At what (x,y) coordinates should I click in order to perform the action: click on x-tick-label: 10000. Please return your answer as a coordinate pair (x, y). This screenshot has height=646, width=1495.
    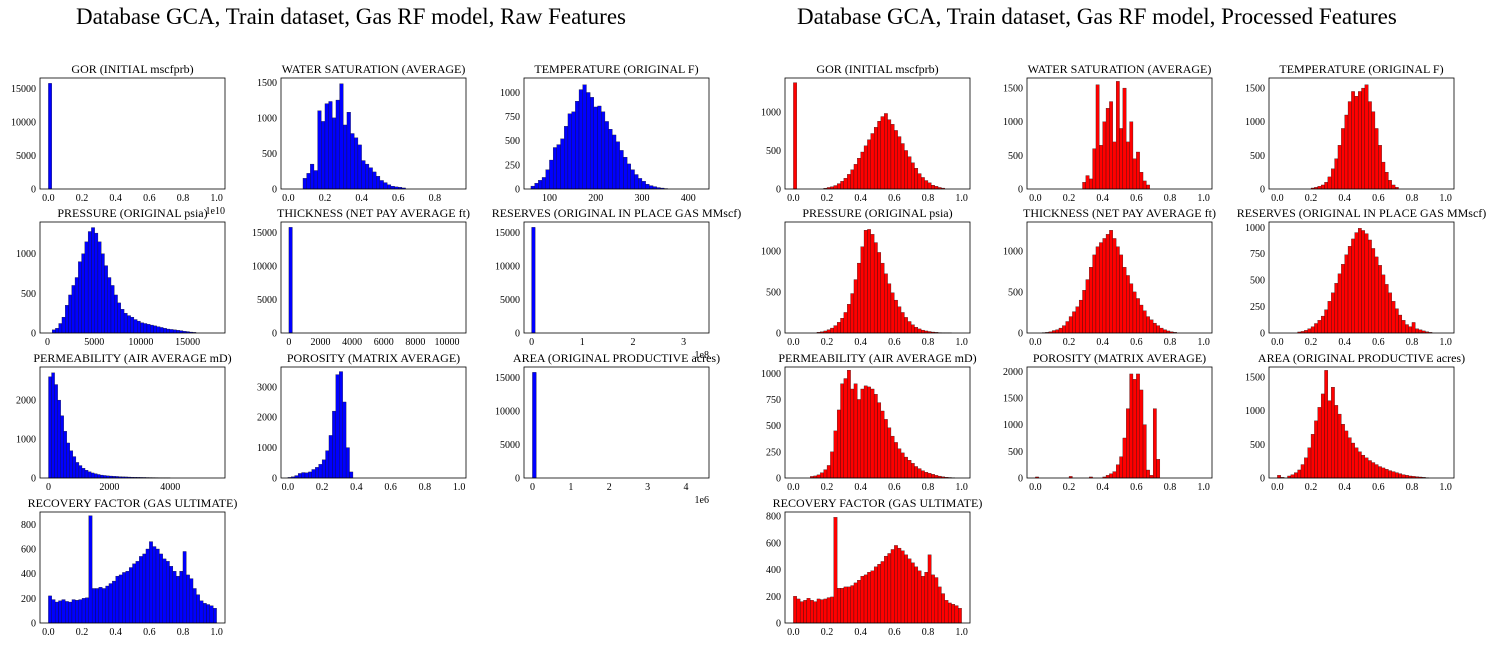
    Looking at the image, I should click on (140, 342).